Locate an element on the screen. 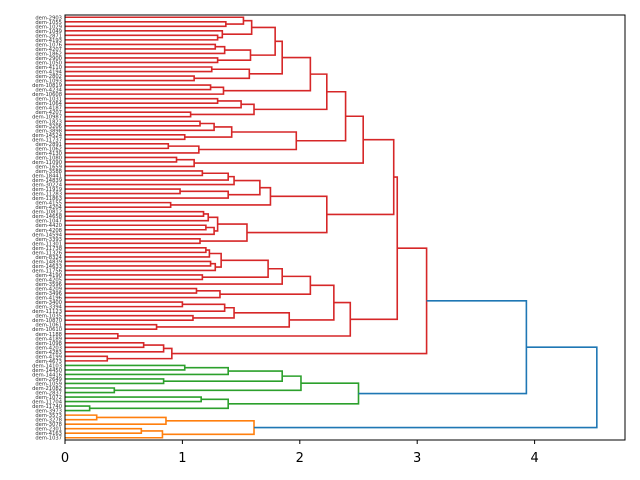  leaf-label: dem-10870 is located at coordinates (47, 321).